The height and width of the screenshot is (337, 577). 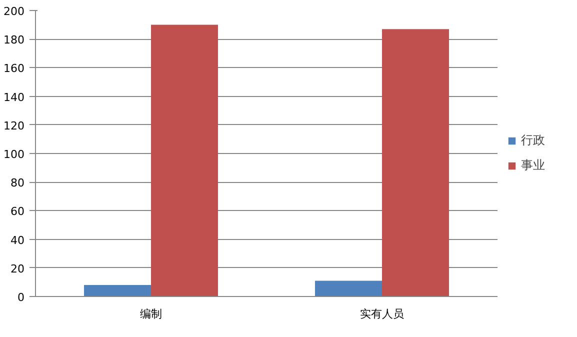 I want to click on legend-label: 事业, so click(x=533, y=165).